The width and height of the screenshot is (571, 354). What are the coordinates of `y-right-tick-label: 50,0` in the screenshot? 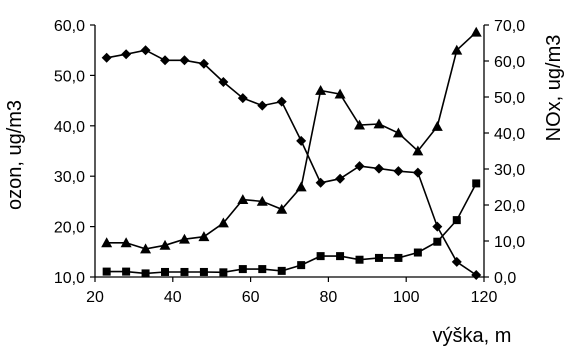 It's located at (509, 98).